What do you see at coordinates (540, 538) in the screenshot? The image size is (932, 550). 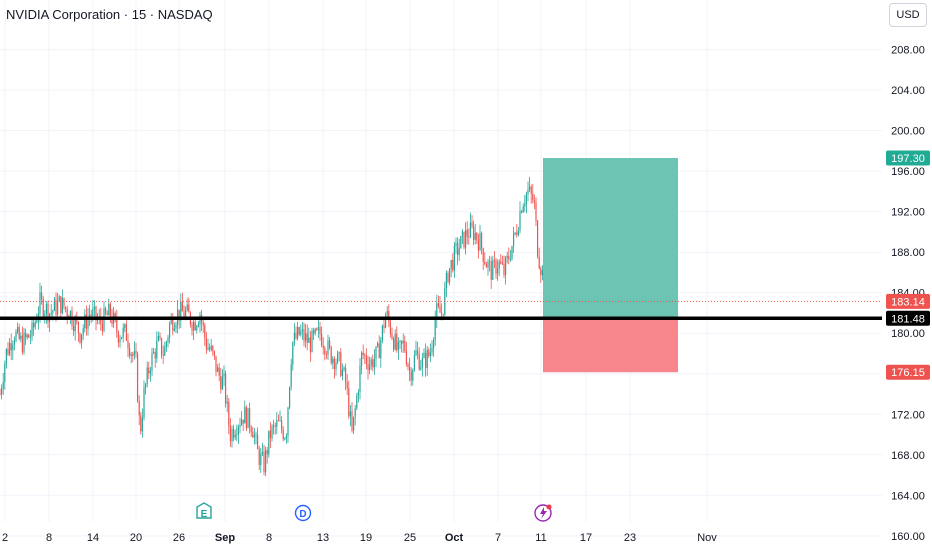 I see `x-tick-label: 11` at bounding box center [540, 538].